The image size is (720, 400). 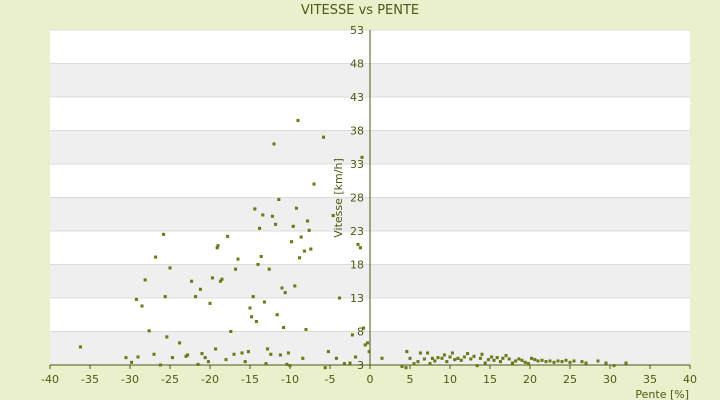 What do you see at coordinates (290, 379) in the screenshot?
I see `x-tick-label: -10` at bounding box center [290, 379].